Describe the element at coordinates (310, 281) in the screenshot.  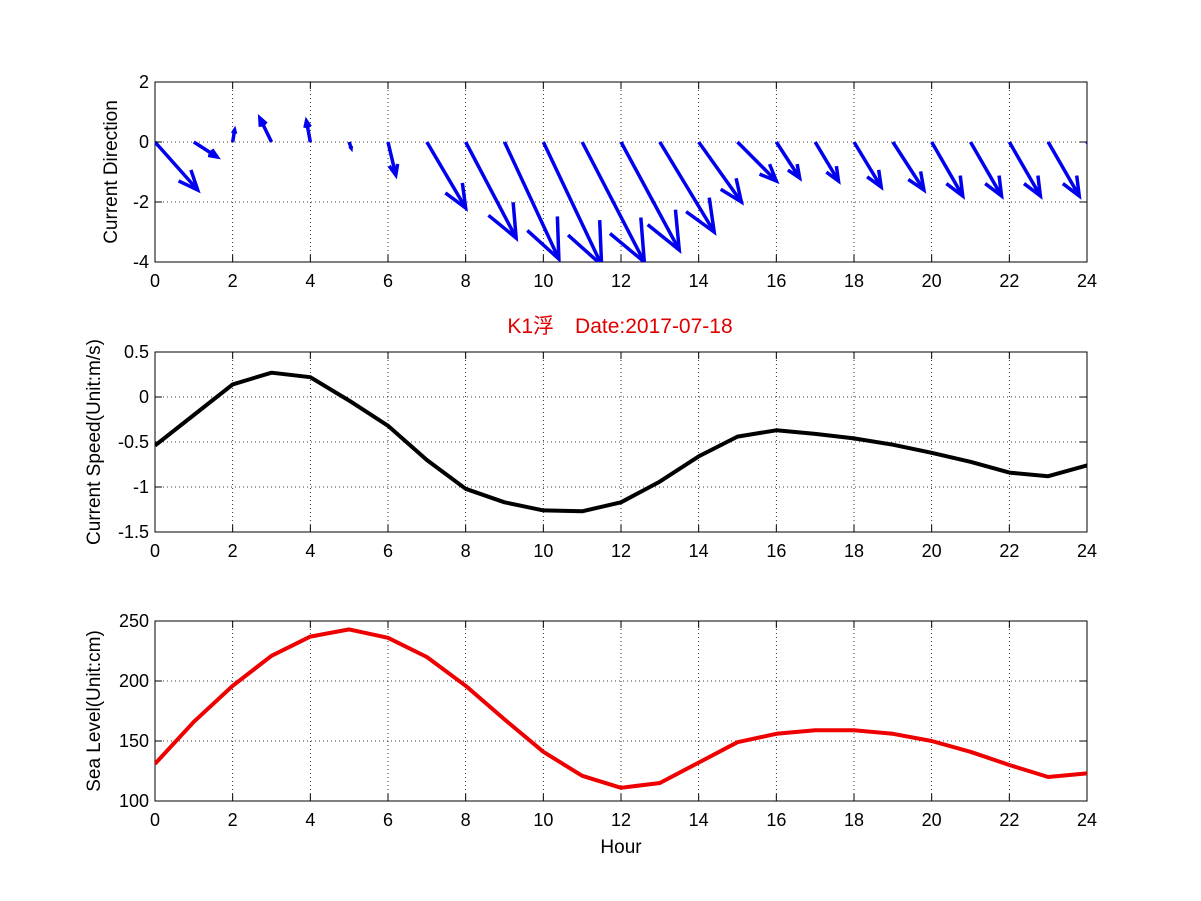
I see `current-direction-xtick-label: 4` at that location.